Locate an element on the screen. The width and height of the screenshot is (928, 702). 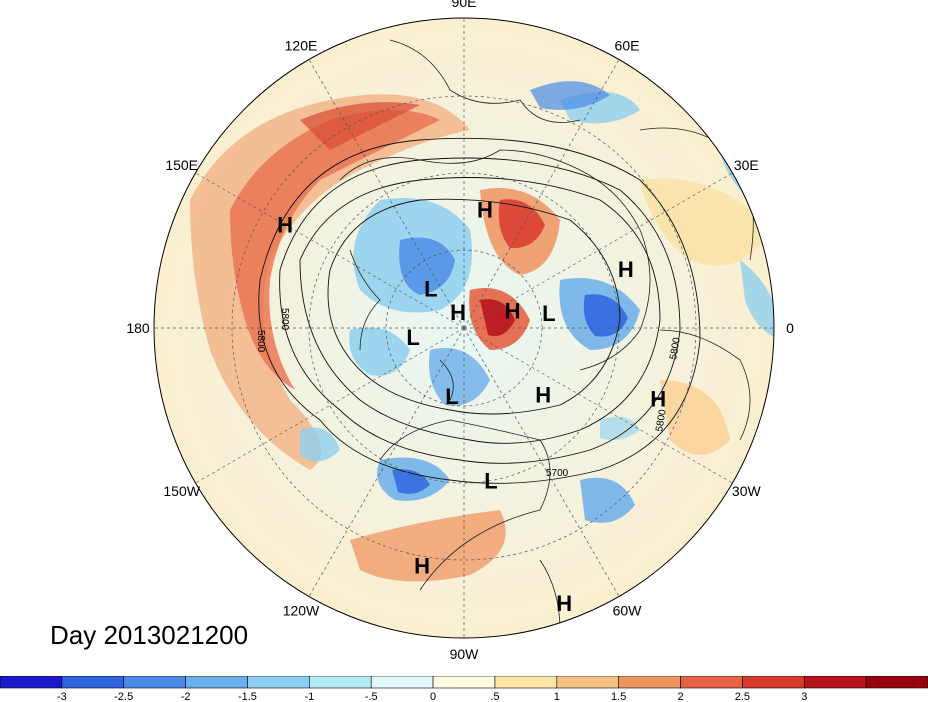
colorbar-tick-label: .5 is located at coordinates (494, 696).